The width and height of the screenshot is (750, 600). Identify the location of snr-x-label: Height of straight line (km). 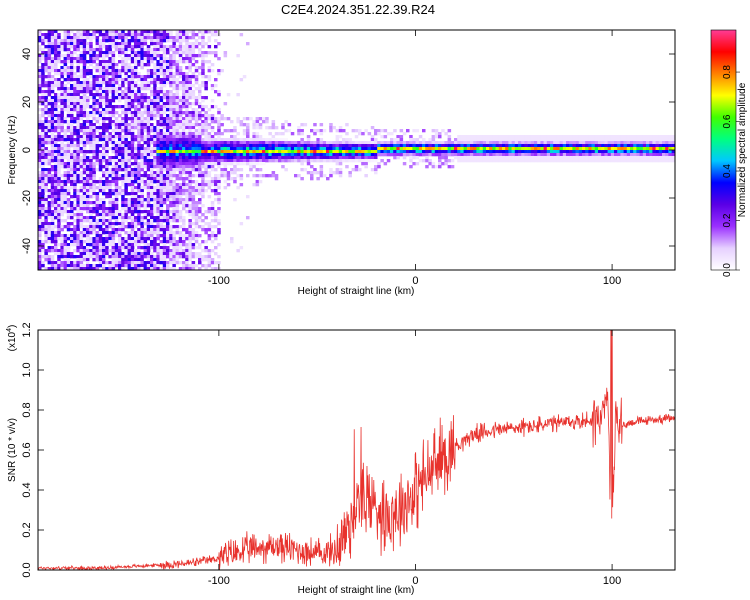
(356, 590).